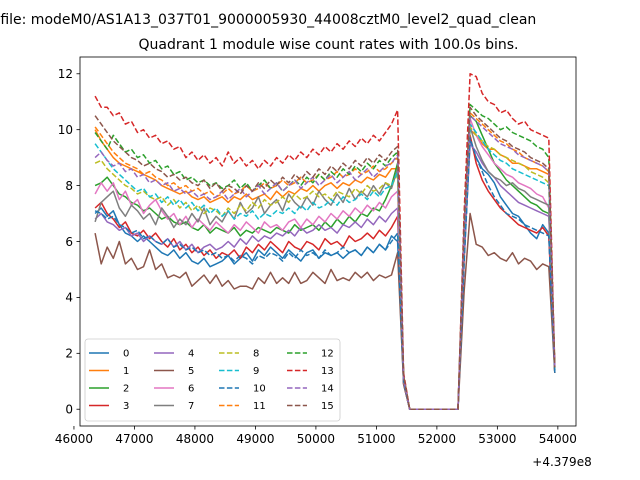 This screenshot has width=640, height=480. What do you see at coordinates (327, 354) in the screenshot?
I see `legend-label-12: 12` at bounding box center [327, 354].